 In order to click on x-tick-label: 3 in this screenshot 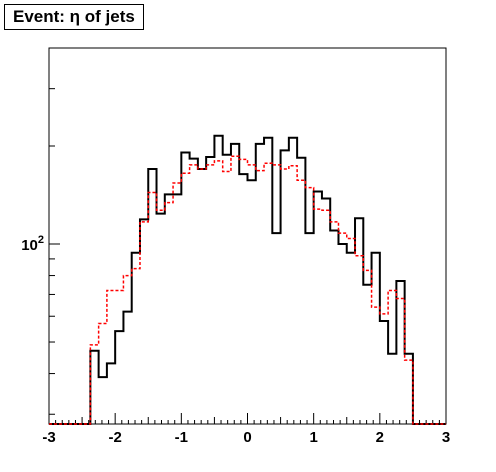, I will do `click(446, 437)`.